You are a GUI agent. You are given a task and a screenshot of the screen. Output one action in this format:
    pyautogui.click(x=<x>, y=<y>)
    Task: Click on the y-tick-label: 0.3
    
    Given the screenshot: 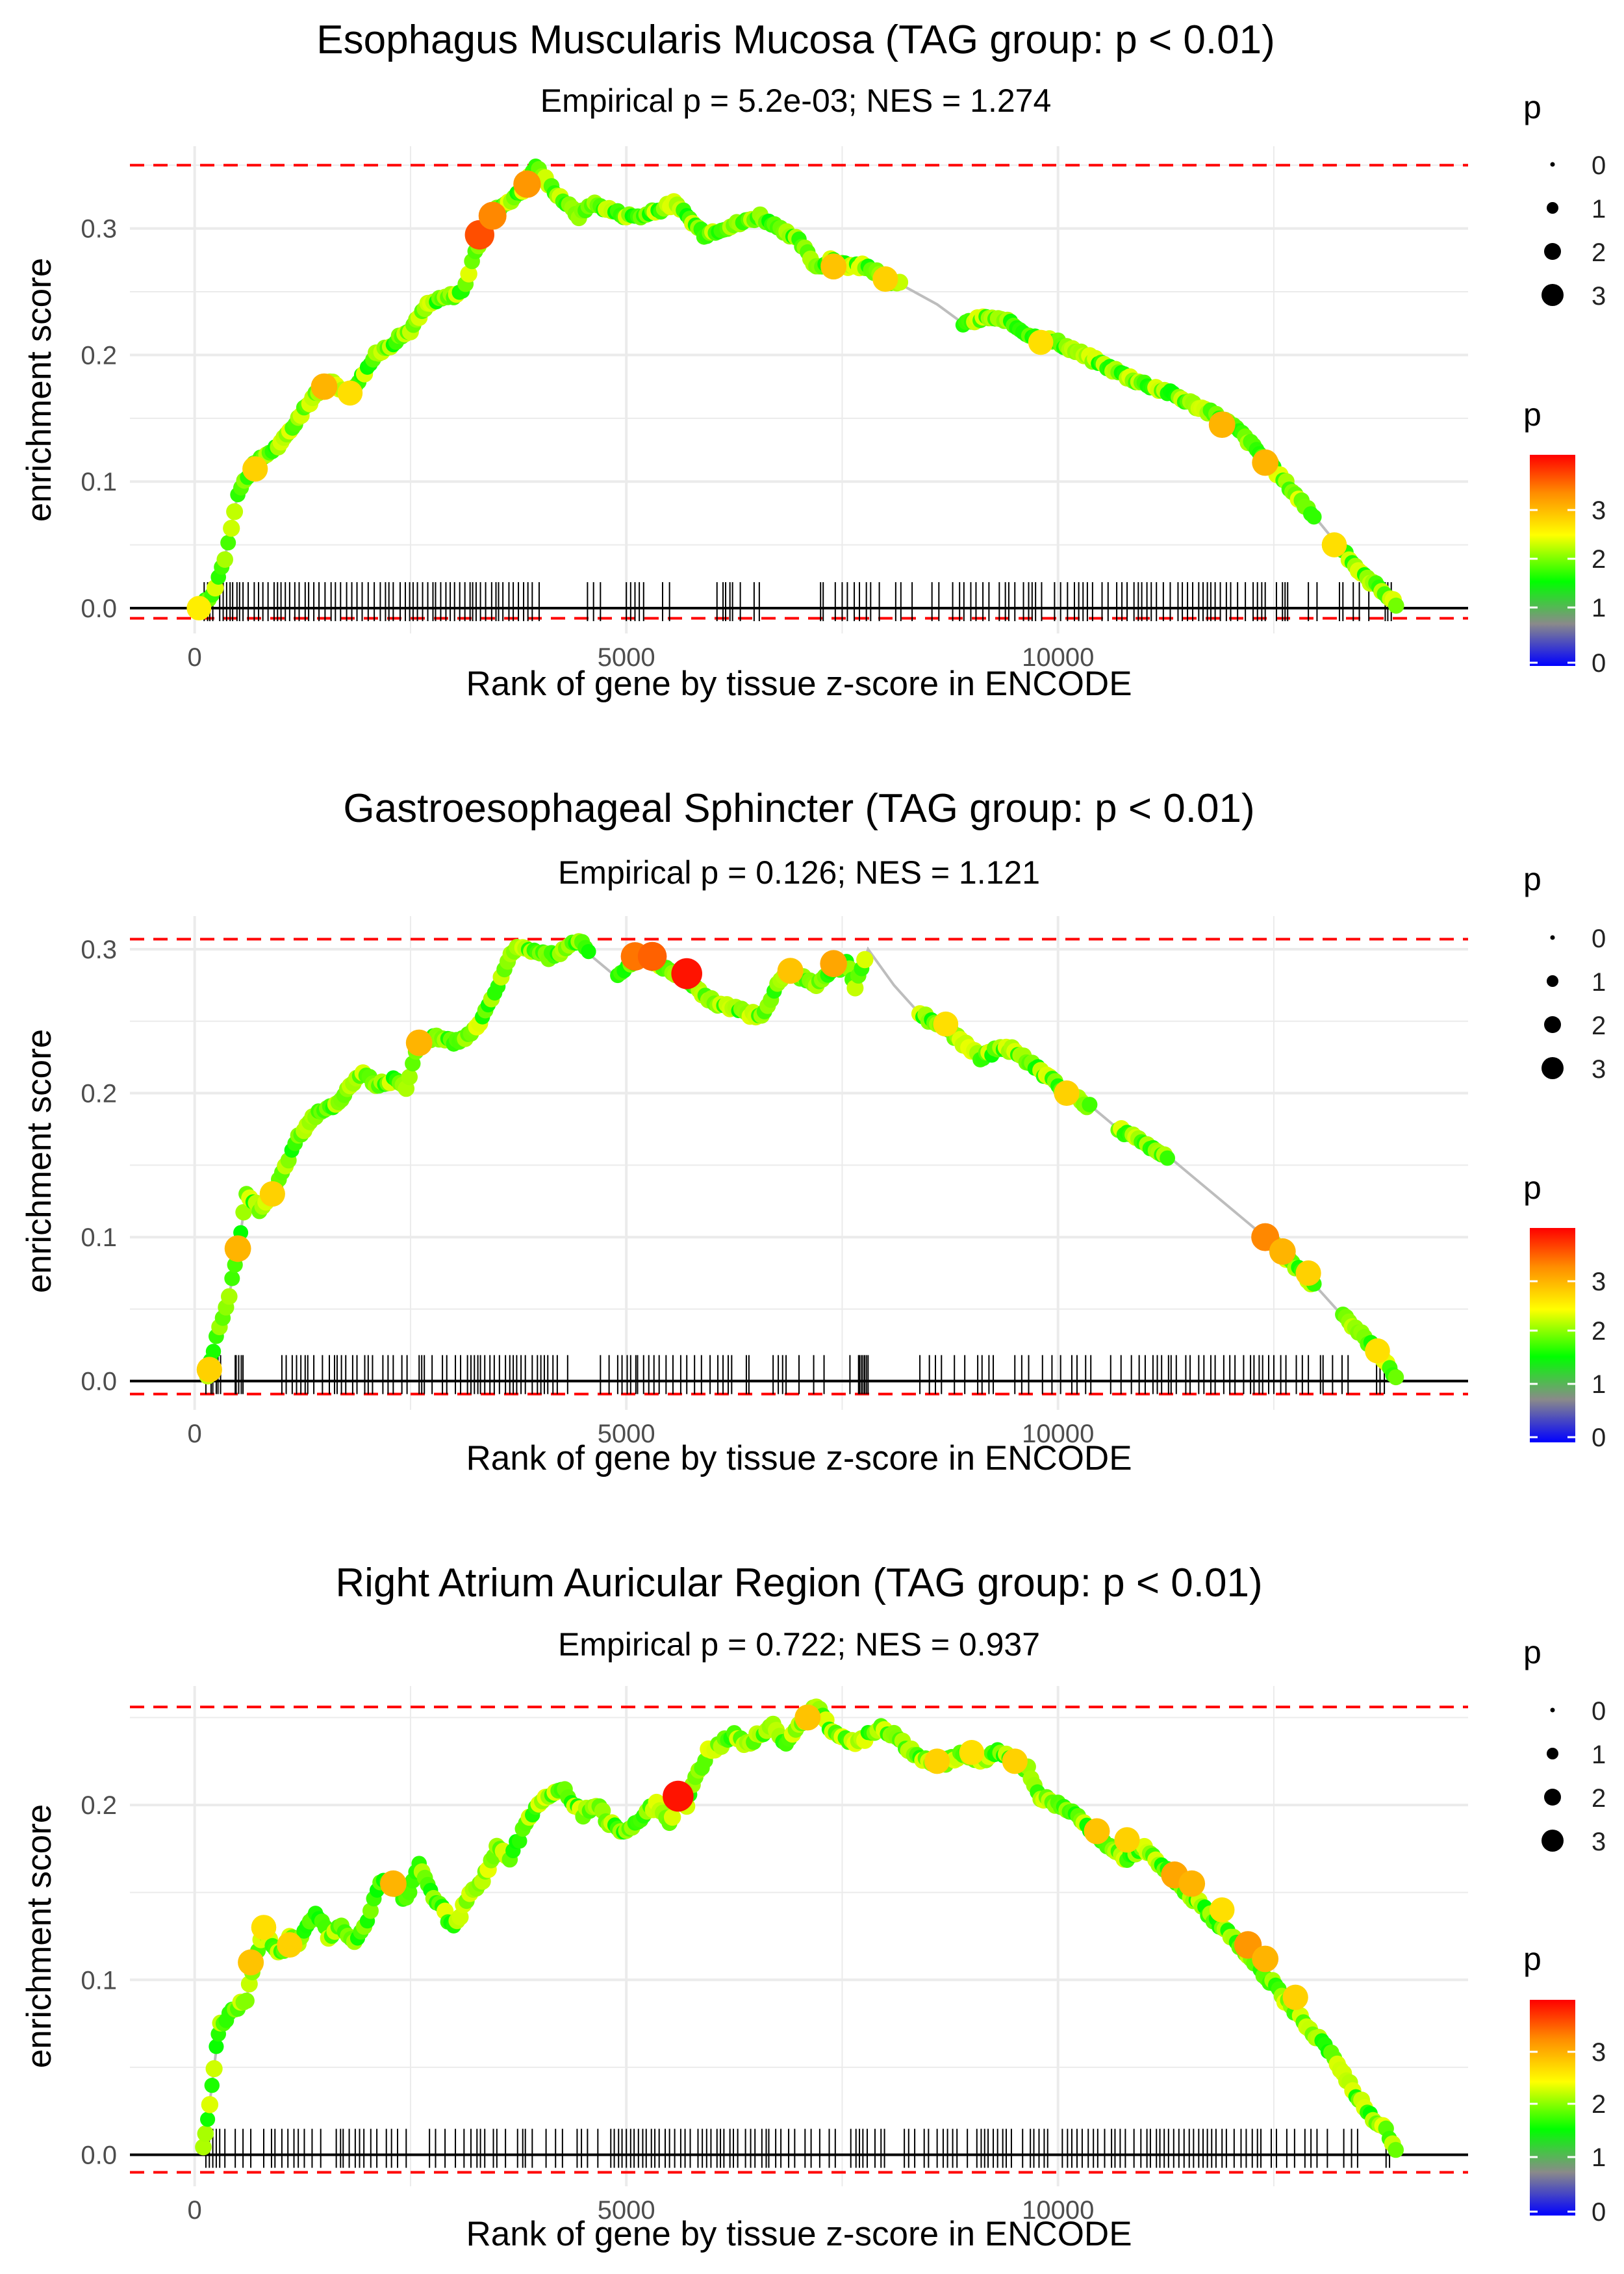 What is the action you would take?
    pyautogui.click(x=99, y=229)
    